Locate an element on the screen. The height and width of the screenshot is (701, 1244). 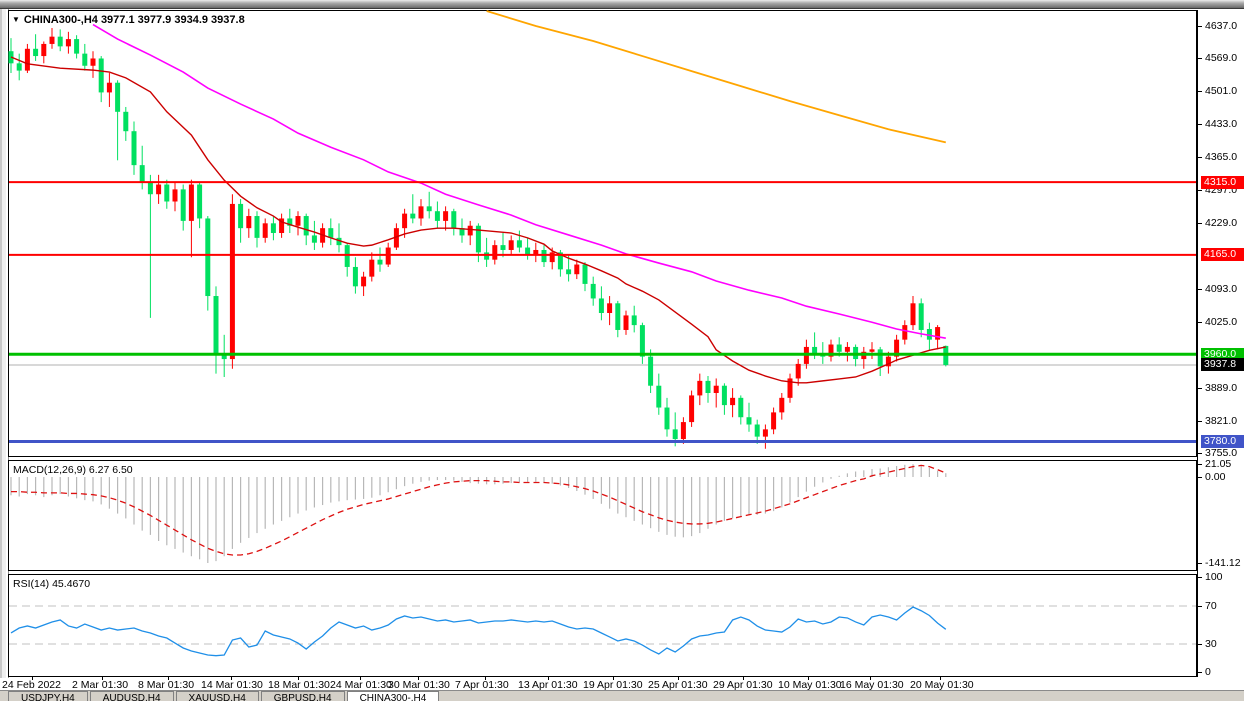
price-tick-label: 4569.0 is located at coordinates (1221, 58).